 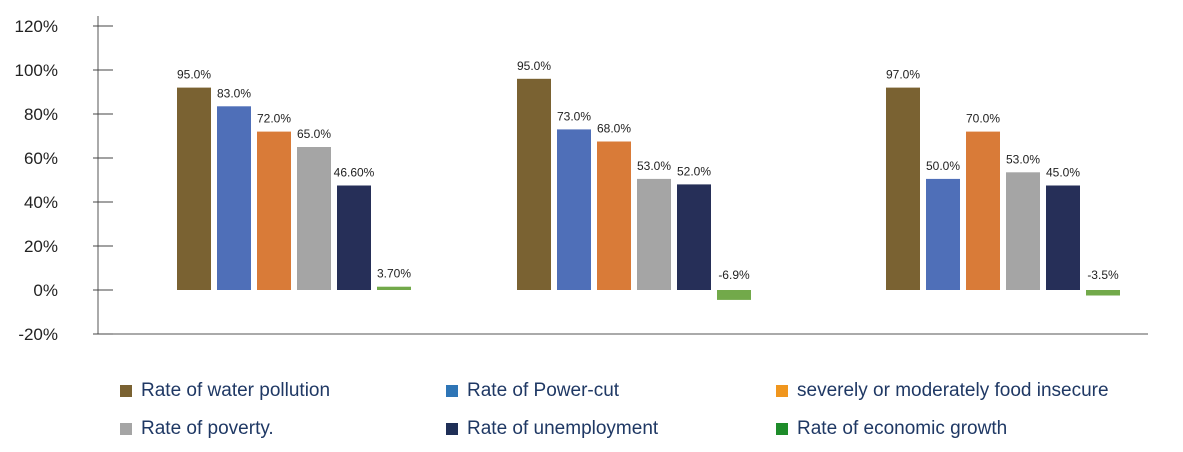 What do you see at coordinates (45, 290) in the screenshot?
I see `y-tick-label: 0%` at bounding box center [45, 290].